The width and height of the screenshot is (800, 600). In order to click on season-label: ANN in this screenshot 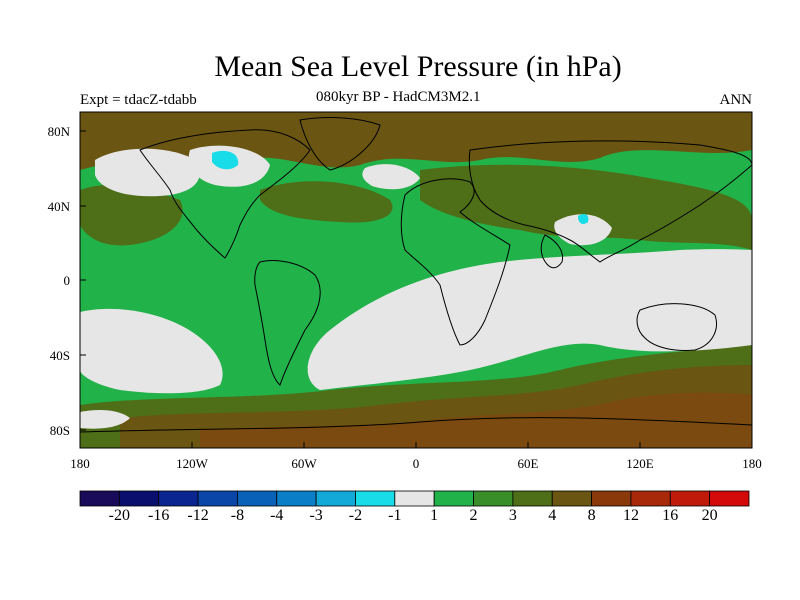, I will do `click(736, 100)`.